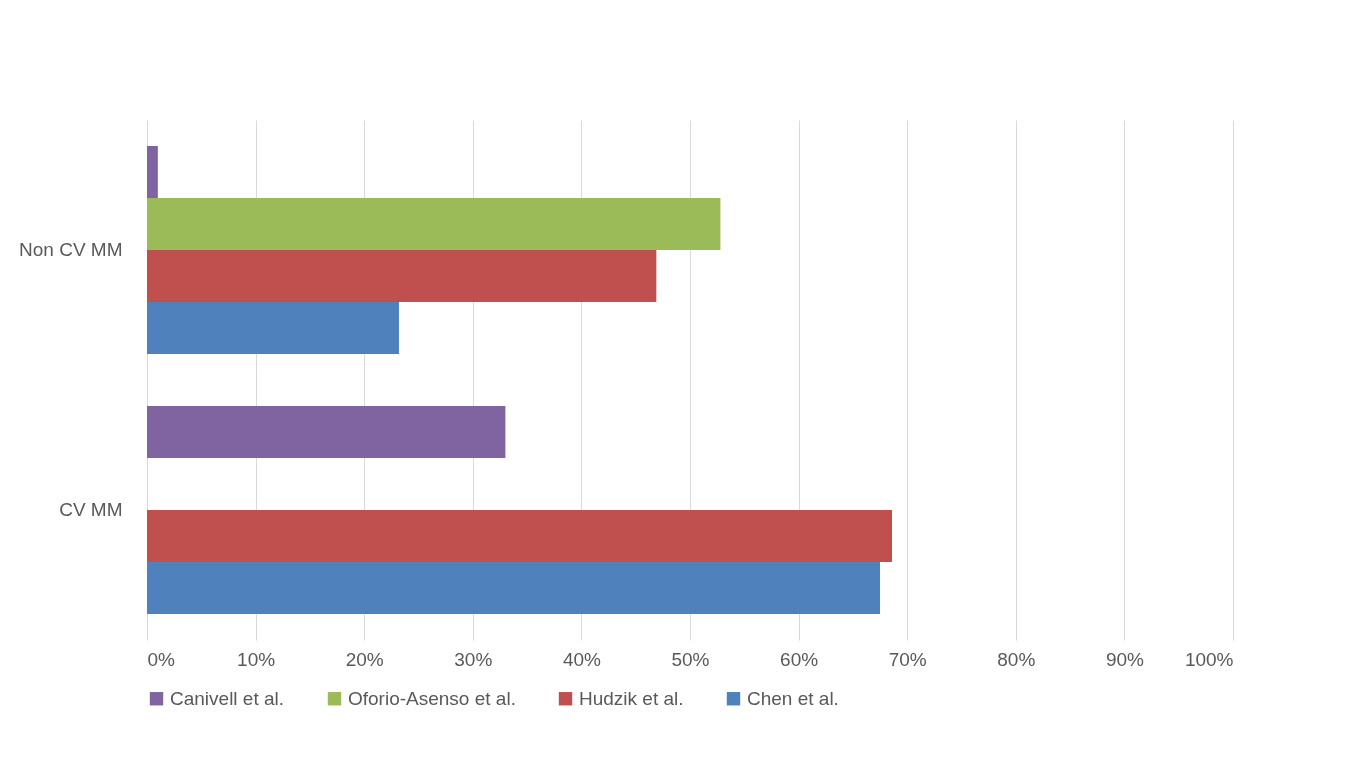 The height and width of the screenshot is (783, 1350). What do you see at coordinates (364, 659) in the screenshot?
I see `x-tick-label: 20%` at bounding box center [364, 659].